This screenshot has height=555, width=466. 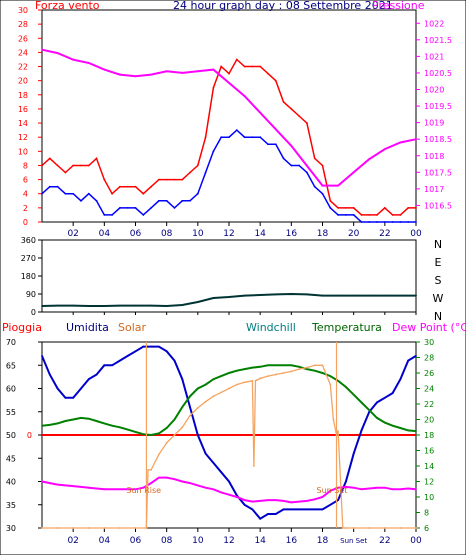 I want to click on pressure-tick-label: 1018.5, so click(x=438, y=139).